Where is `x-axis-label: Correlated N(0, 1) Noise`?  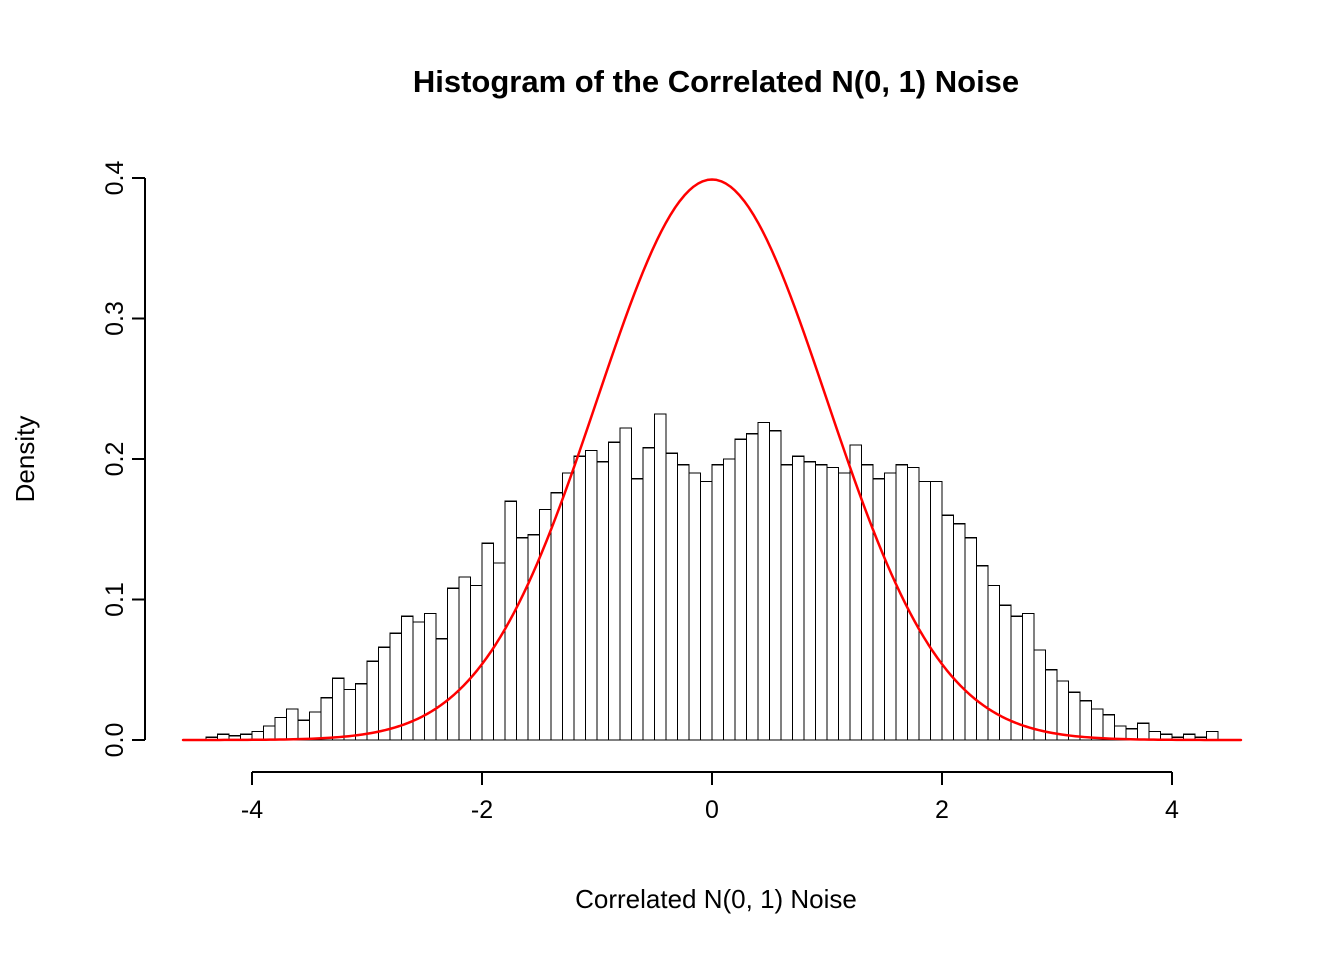 x-axis-label: Correlated N(0, 1) Noise is located at coordinates (716, 899).